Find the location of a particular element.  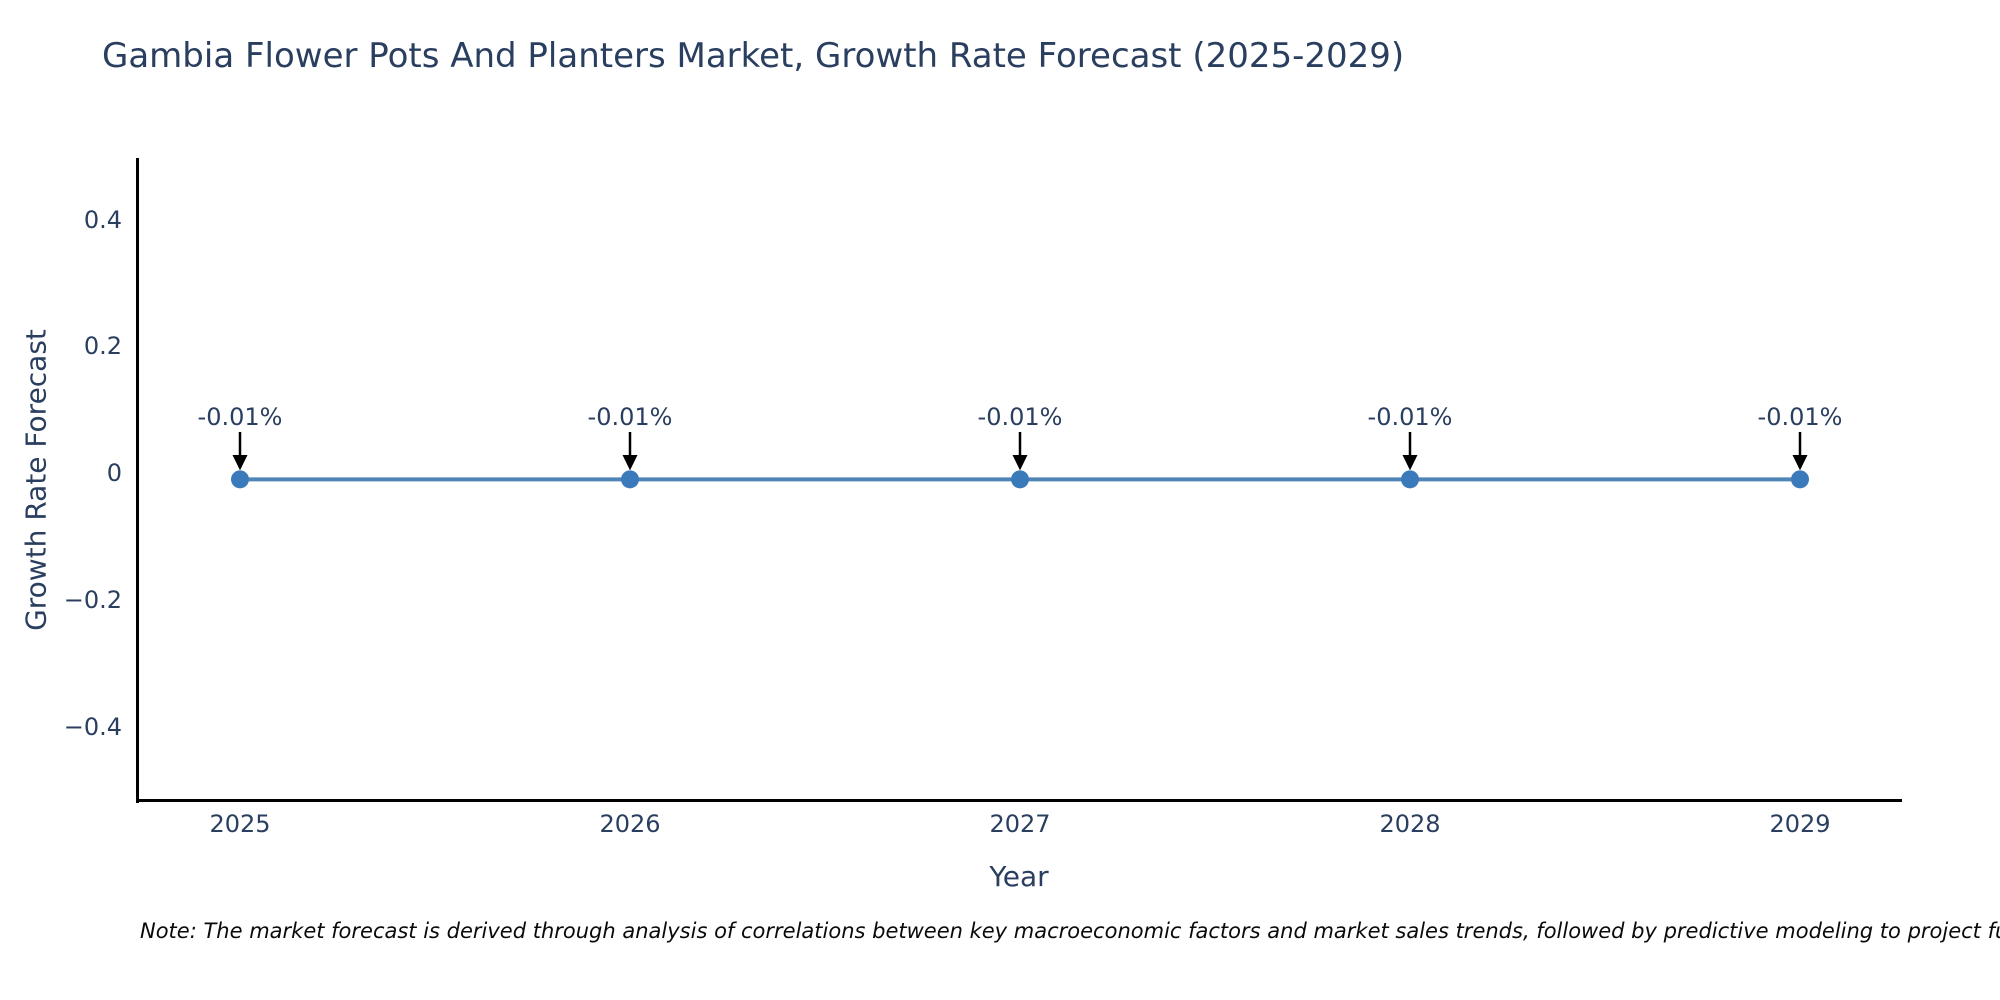

y-tick-label-−0.2: −0.2 is located at coordinates (92, 599).